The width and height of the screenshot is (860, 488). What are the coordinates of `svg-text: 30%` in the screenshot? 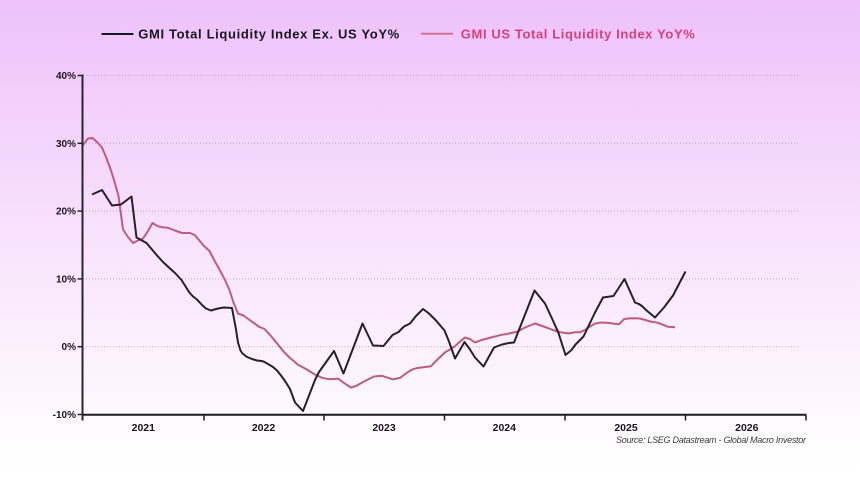 It's located at (66, 144).